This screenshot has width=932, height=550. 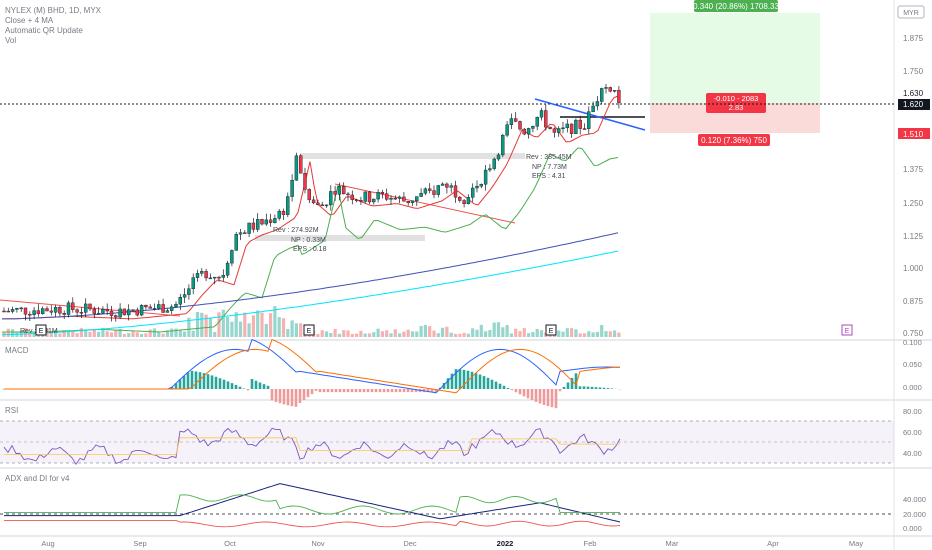 I want to click on macd-tick: 0.000, so click(x=912, y=387).